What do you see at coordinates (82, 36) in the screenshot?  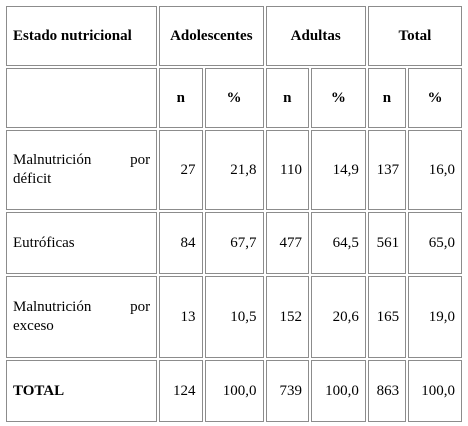 I see `header-estado-nutricional: Estado nutricional` at bounding box center [82, 36].